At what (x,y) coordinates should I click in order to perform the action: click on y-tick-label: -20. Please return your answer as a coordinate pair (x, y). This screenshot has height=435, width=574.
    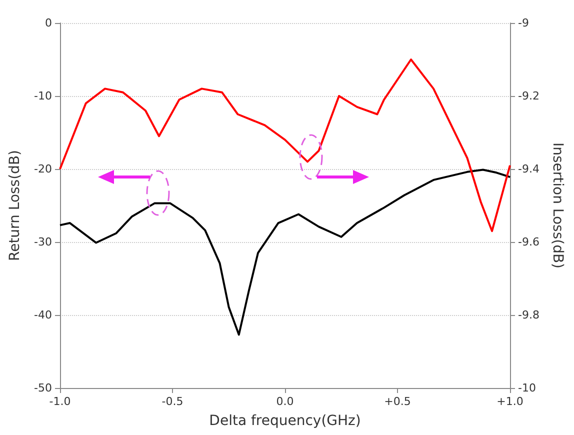
    Looking at the image, I should click on (43, 169).